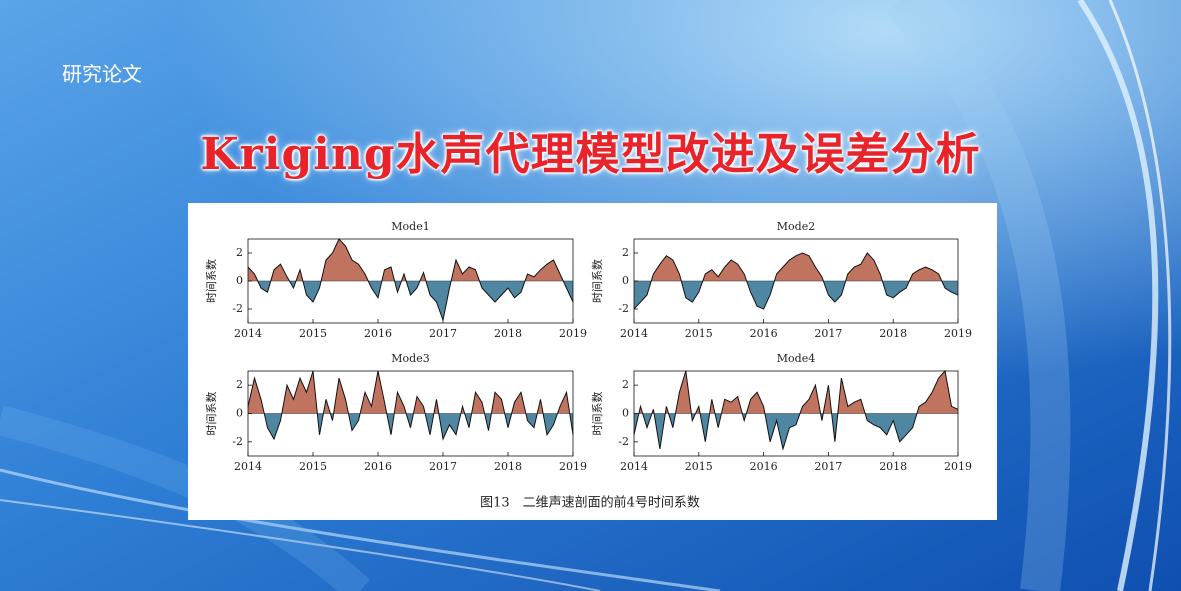 This screenshot has width=1181, height=591. I want to click on subplot-title: Mode4, so click(796, 358).